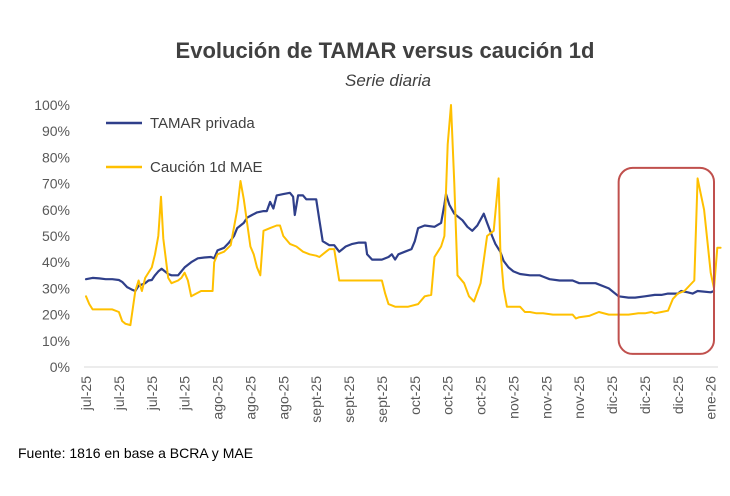  I want to click on chart-title: Evolución de TAMAR versus caución 1d, so click(385, 50).